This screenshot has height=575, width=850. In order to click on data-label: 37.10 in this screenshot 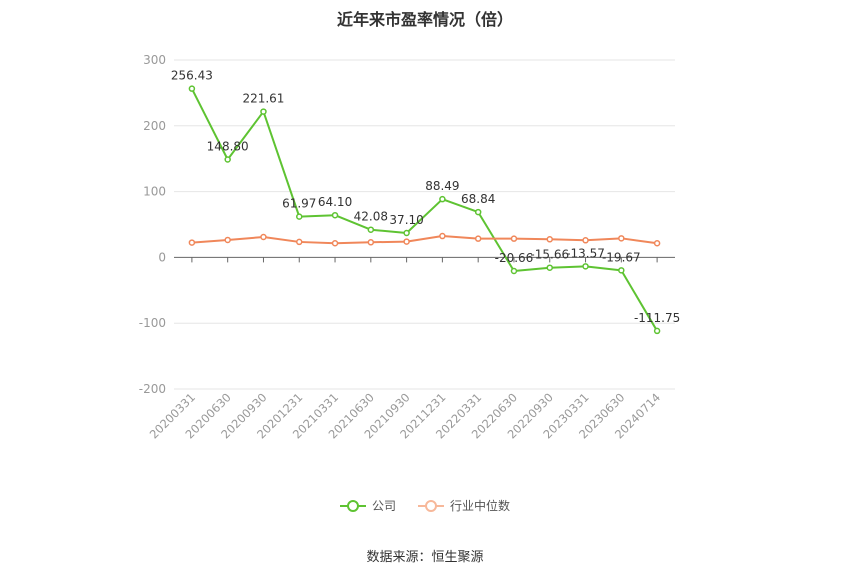, I will do `click(406, 220)`.